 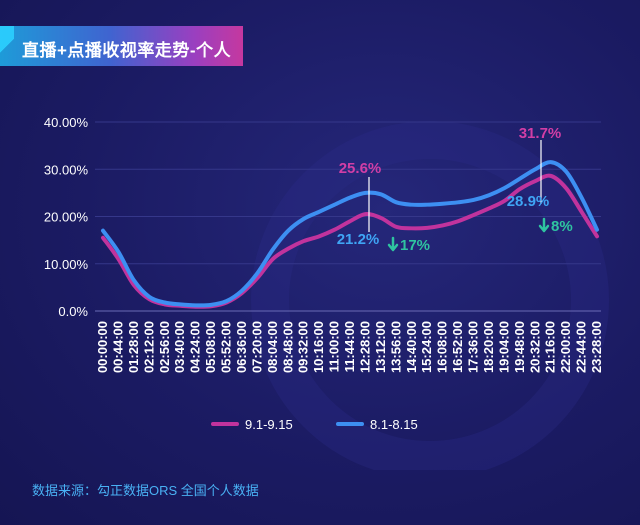 What do you see at coordinates (241, 347) in the screenshot?
I see `x-tick-label: 06:36:00` at bounding box center [241, 347].